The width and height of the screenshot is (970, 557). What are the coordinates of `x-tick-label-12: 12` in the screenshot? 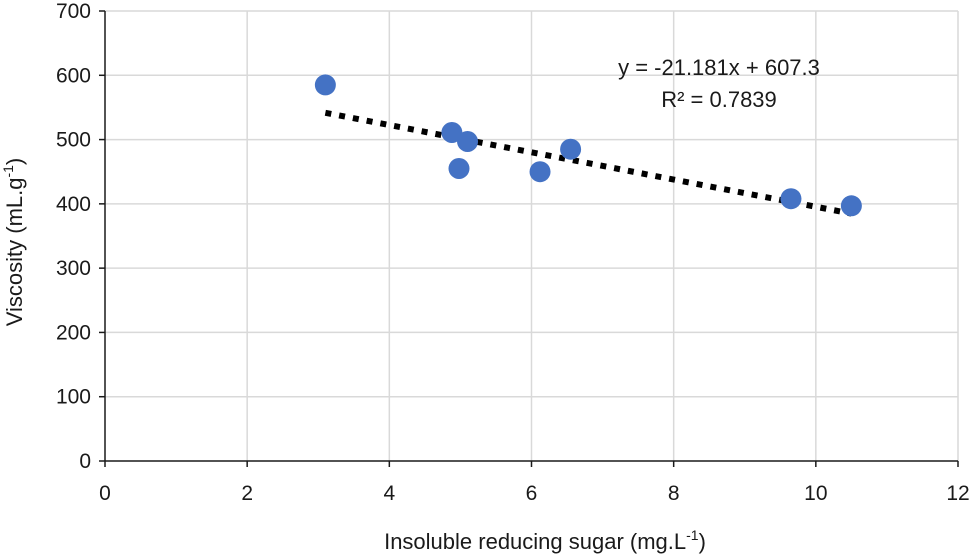 It's located at (957, 493).